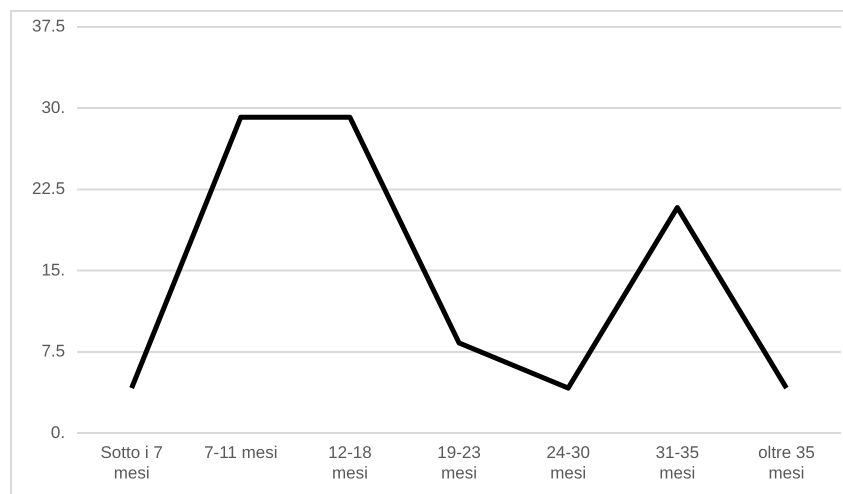 Image resolution: width=843 pixels, height=494 pixels. What do you see at coordinates (53, 107) in the screenshot?
I see `y-tick-label: 30.` at bounding box center [53, 107].